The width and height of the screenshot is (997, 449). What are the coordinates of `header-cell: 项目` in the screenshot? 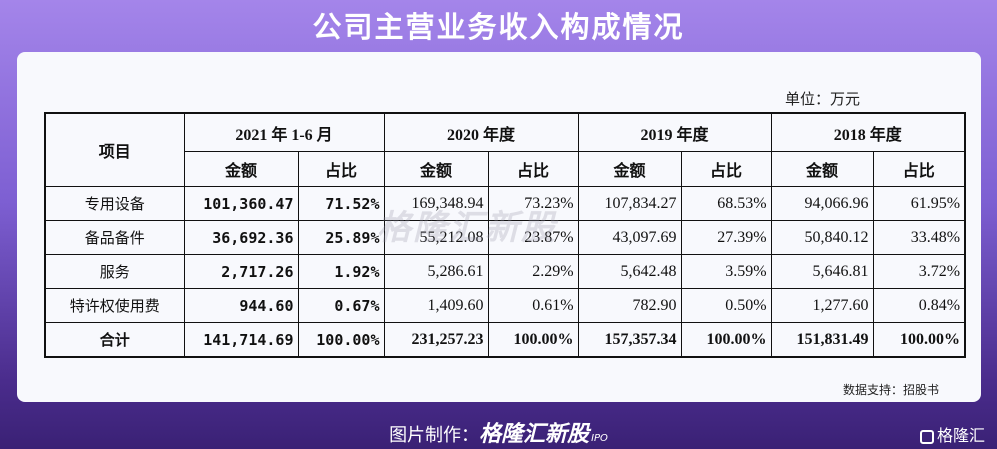 It's located at (114, 149).